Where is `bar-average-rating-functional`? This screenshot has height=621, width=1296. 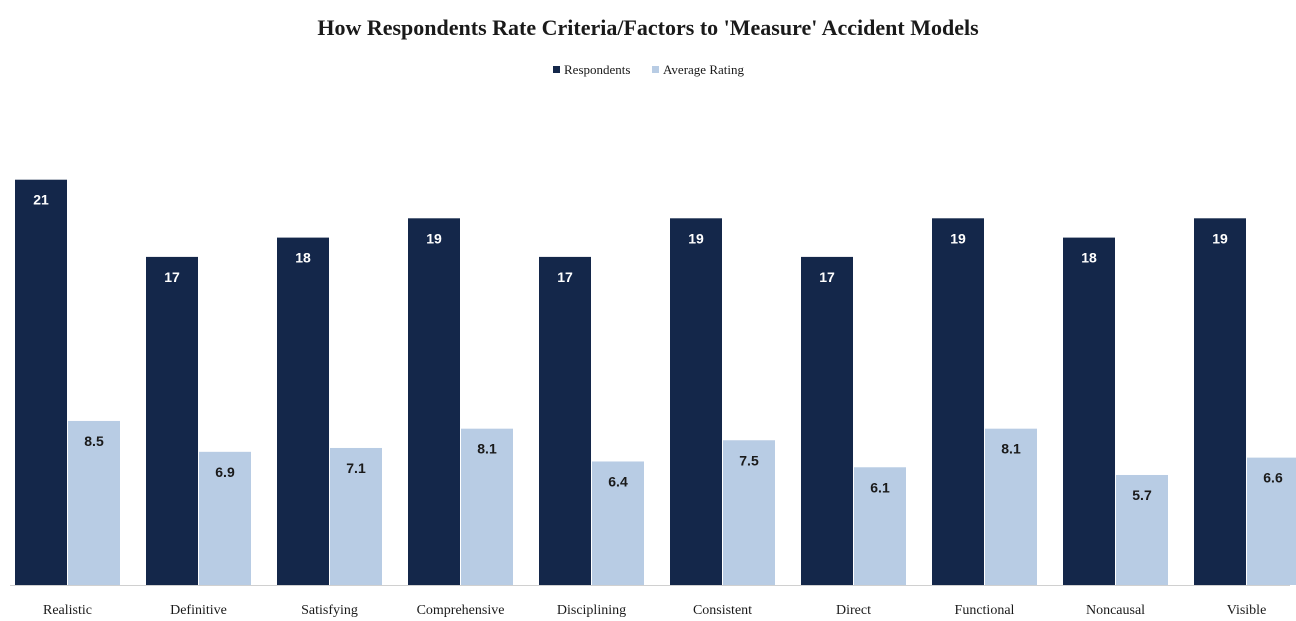
bar-average-rating-functional is located at coordinates (1011, 506).